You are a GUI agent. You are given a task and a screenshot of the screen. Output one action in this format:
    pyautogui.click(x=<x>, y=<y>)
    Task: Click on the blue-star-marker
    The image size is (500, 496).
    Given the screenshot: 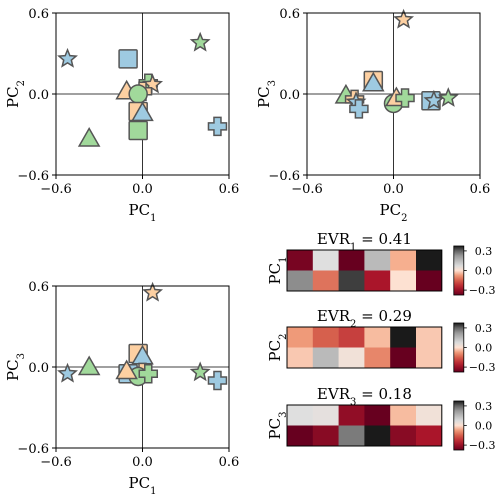 What is the action you would take?
    pyautogui.click(x=67, y=57)
    